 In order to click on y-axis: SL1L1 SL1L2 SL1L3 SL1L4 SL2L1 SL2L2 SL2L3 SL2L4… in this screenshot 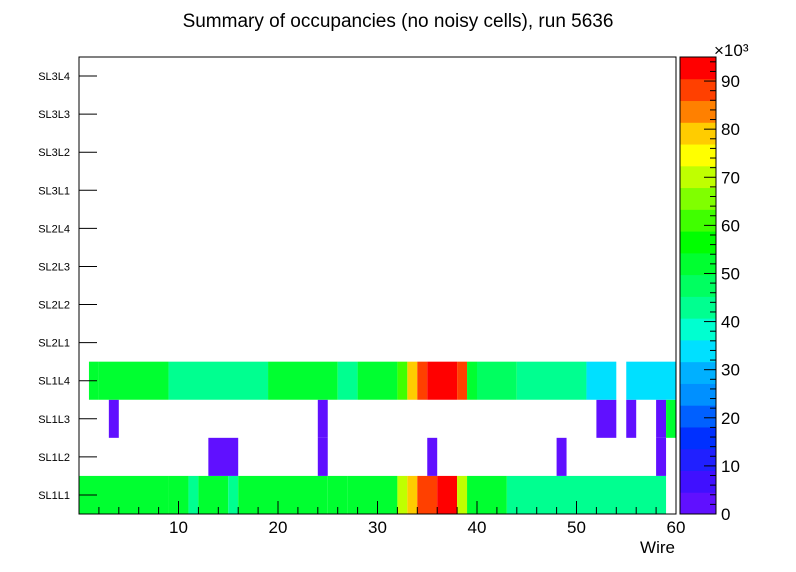, I will do `click(67, 286)`.